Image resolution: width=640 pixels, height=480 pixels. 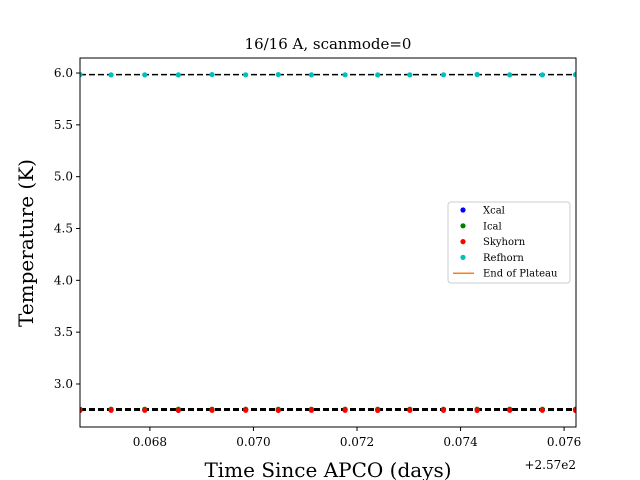 I want to click on x-tick-label-3: 0.074, so click(x=460, y=442).